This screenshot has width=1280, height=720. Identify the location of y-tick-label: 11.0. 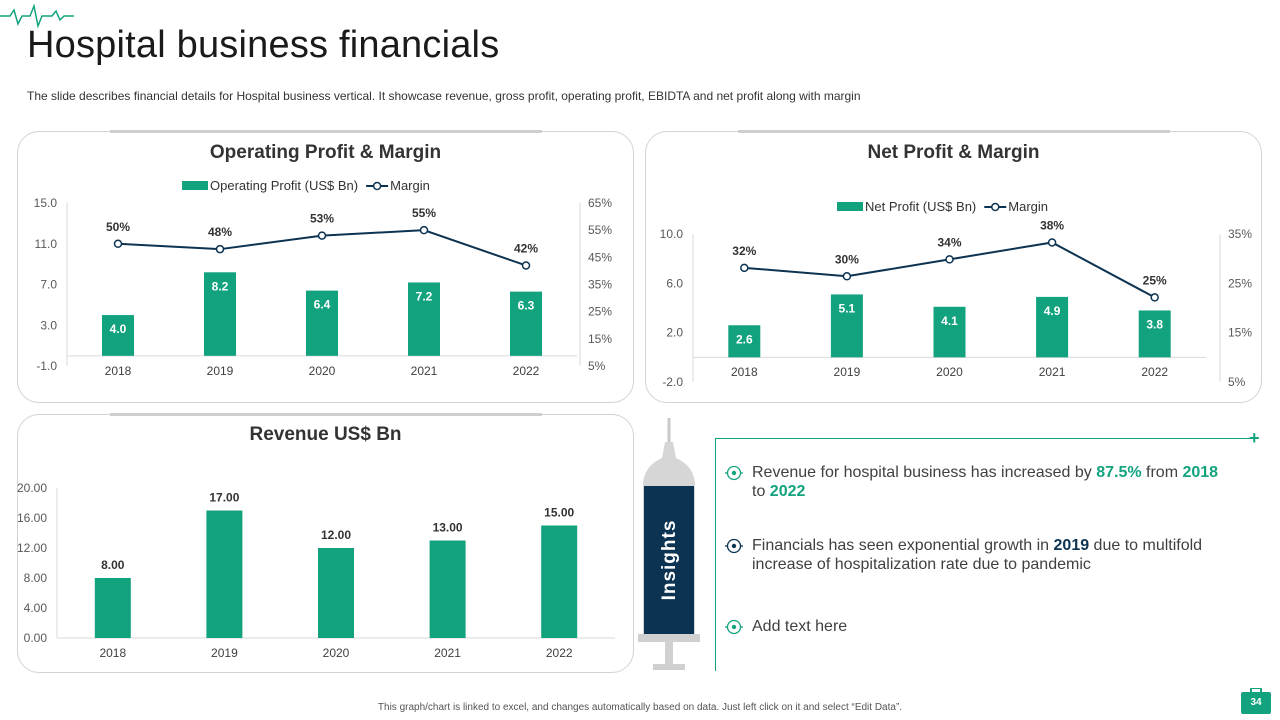
(46, 244).